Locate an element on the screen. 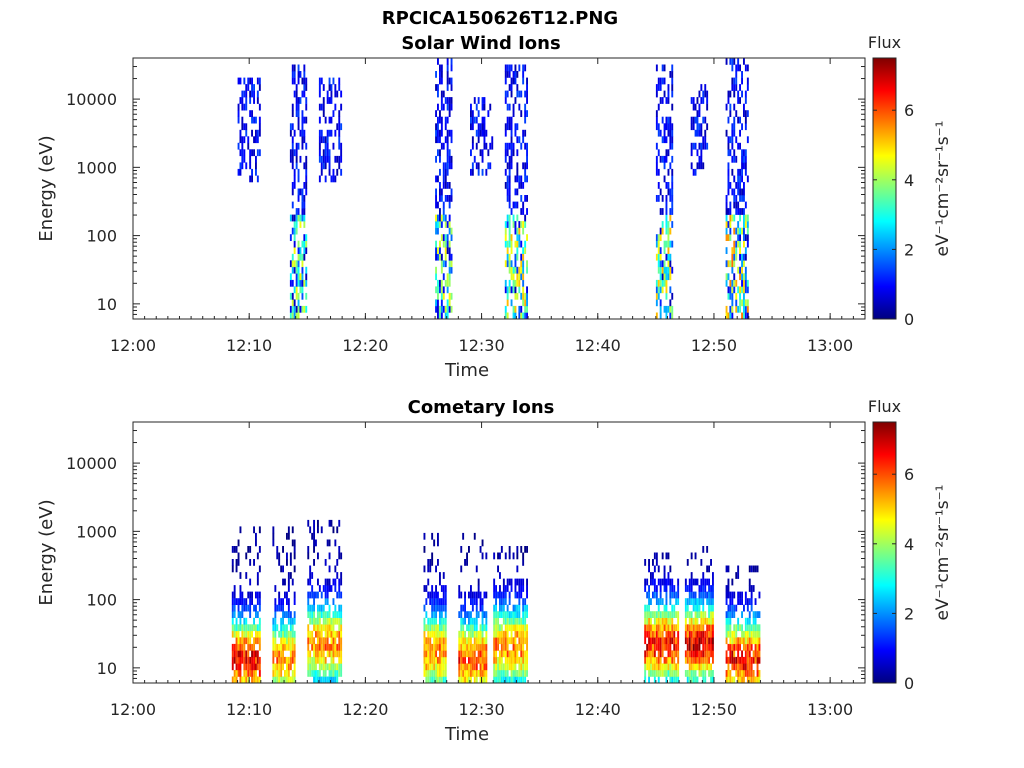  colorbar-tick-label: 2 is located at coordinates (909, 613).